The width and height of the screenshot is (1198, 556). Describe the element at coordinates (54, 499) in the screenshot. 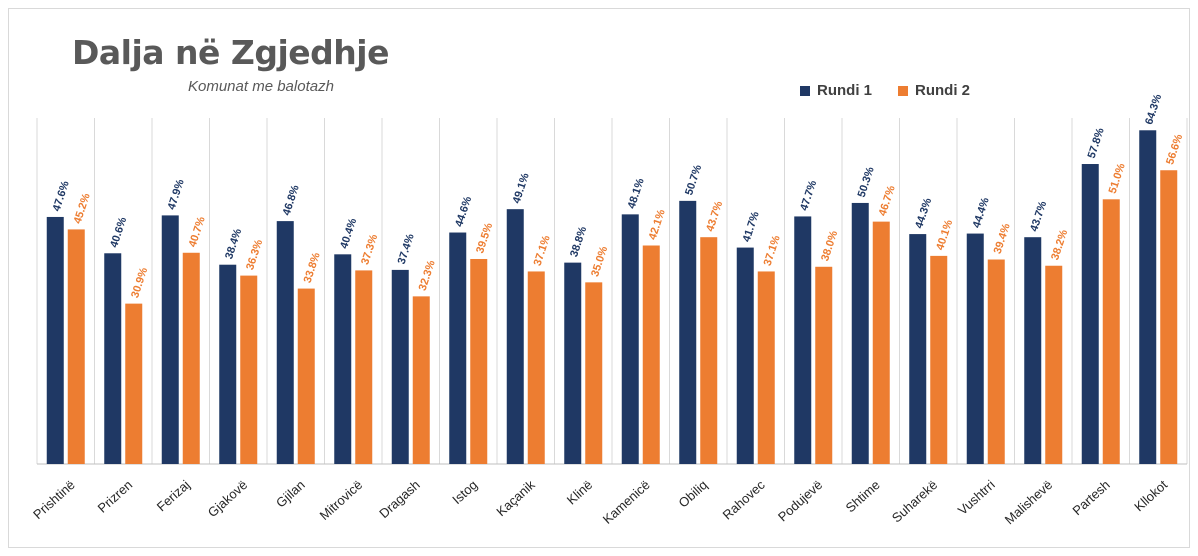

I see `tick-label-prishtine: Prishtinë` at that location.